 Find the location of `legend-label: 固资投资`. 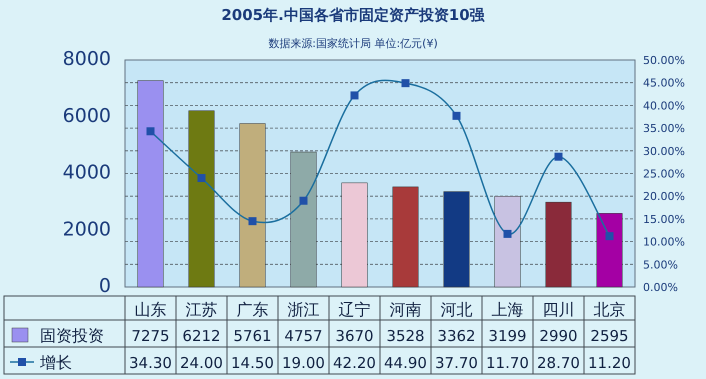

legend-label: 固资投资 is located at coordinates (72, 335).